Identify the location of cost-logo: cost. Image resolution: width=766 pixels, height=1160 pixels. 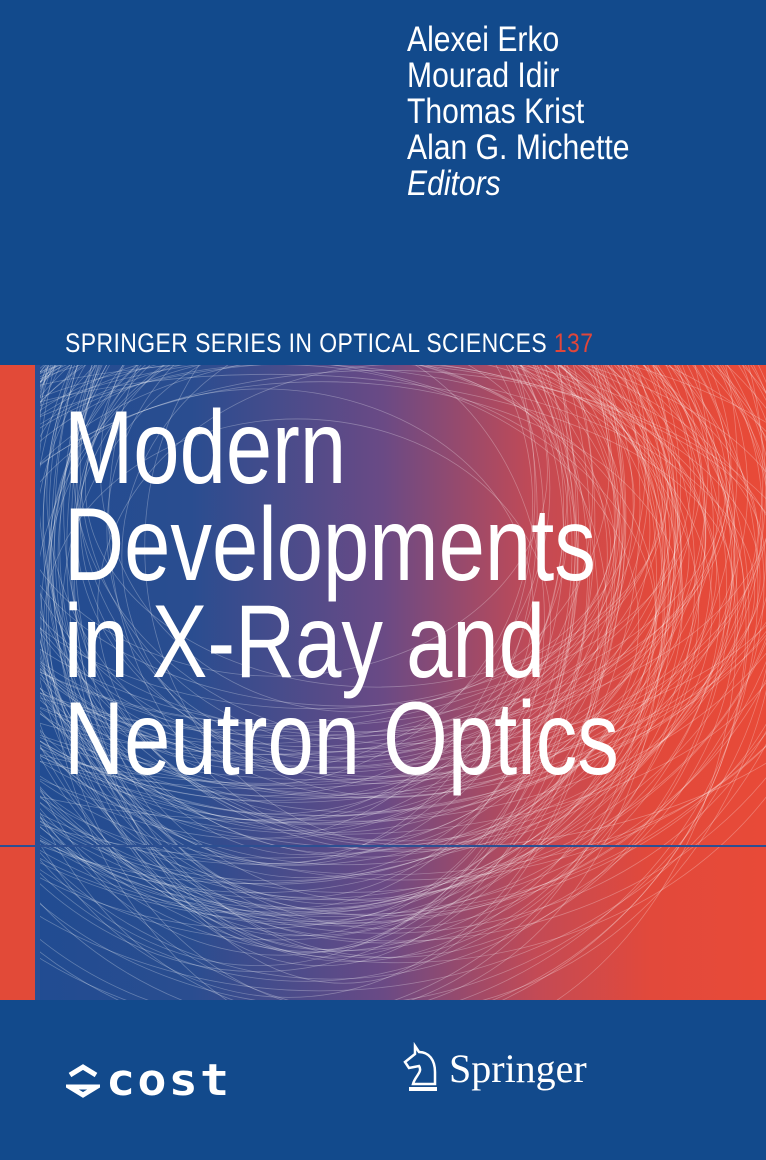
(147, 1080).